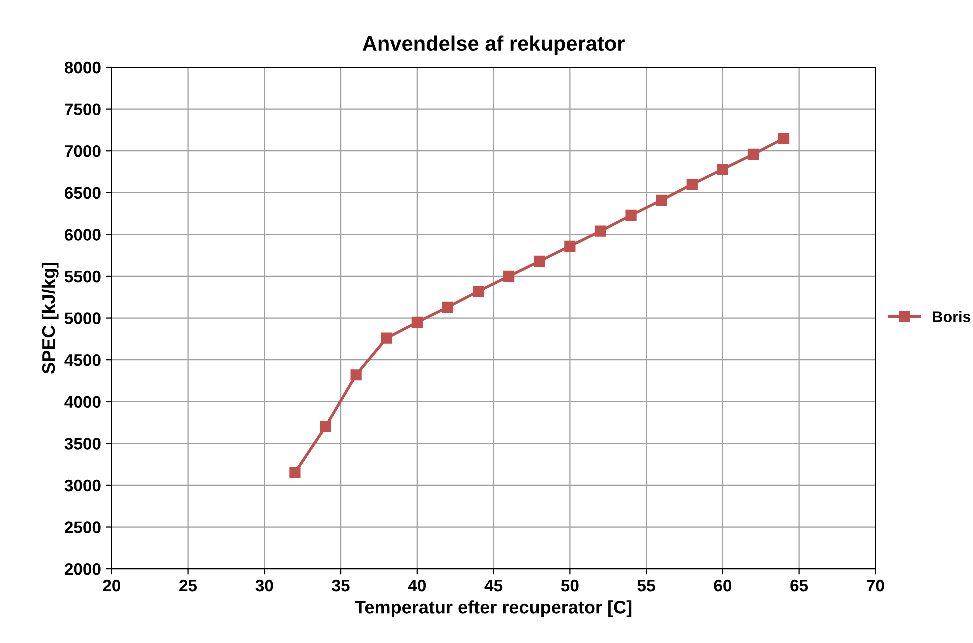 The width and height of the screenshot is (973, 643). What do you see at coordinates (493, 609) in the screenshot?
I see `x-axis-title: Temperatur efter recuperator [C]` at bounding box center [493, 609].